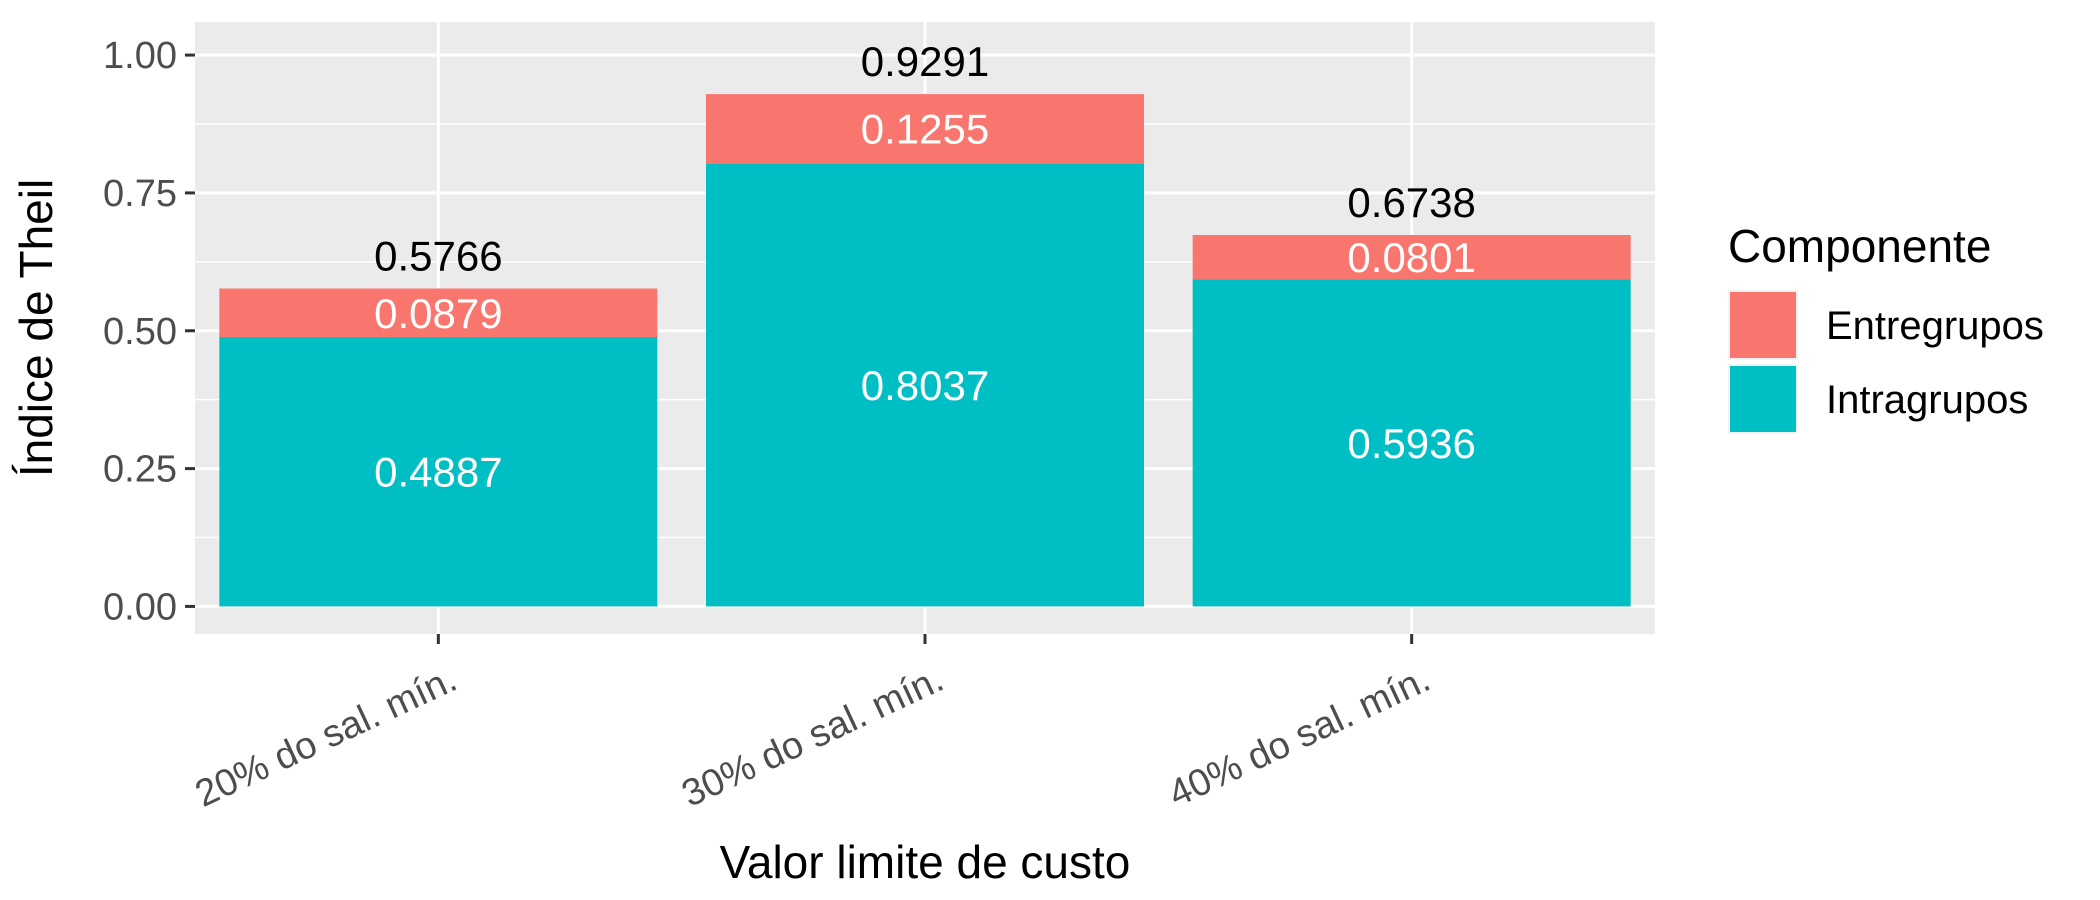 This screenshot has width=2100, height=900. Describe the element at coordinates (438, 256) in the screenshot. I see `total-label: 0.5766` at that location.